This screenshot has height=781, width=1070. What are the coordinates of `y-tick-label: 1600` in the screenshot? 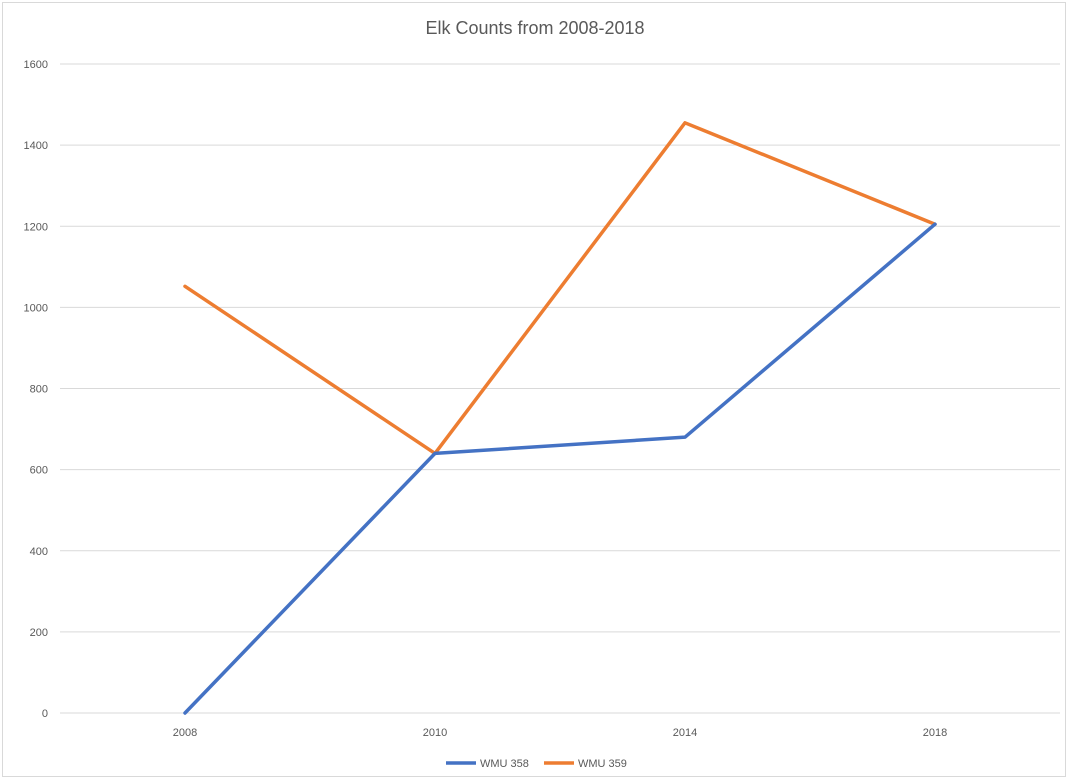 It's located at (36, 65).